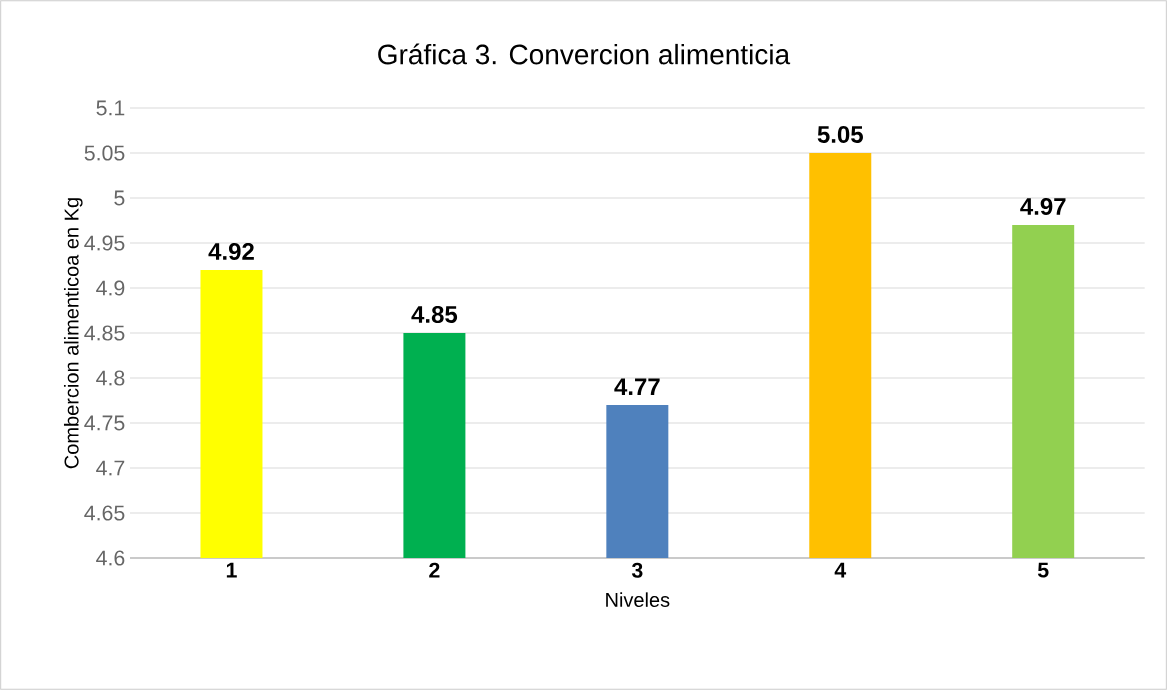  I want to click on y-tick-label: 4.7, so click(110, 468).